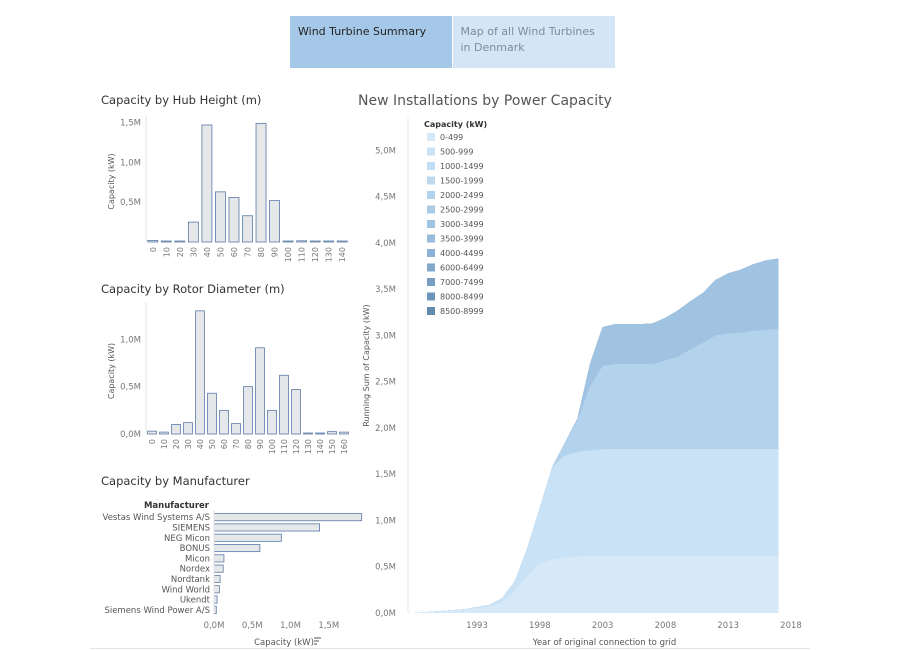  I want to click on y-tick-label: 4,0M, so click(385, 244).